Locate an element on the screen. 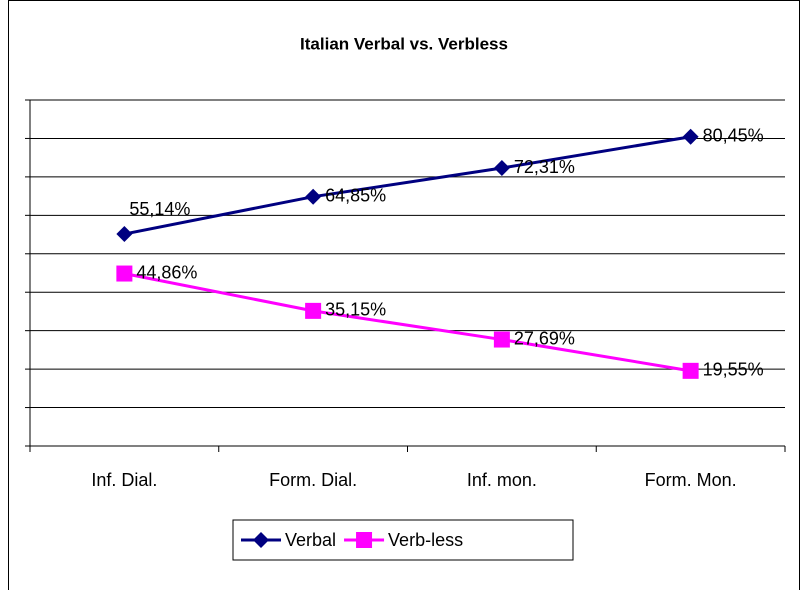  legend-label: Verb-less is located at coordinates (425, 540).